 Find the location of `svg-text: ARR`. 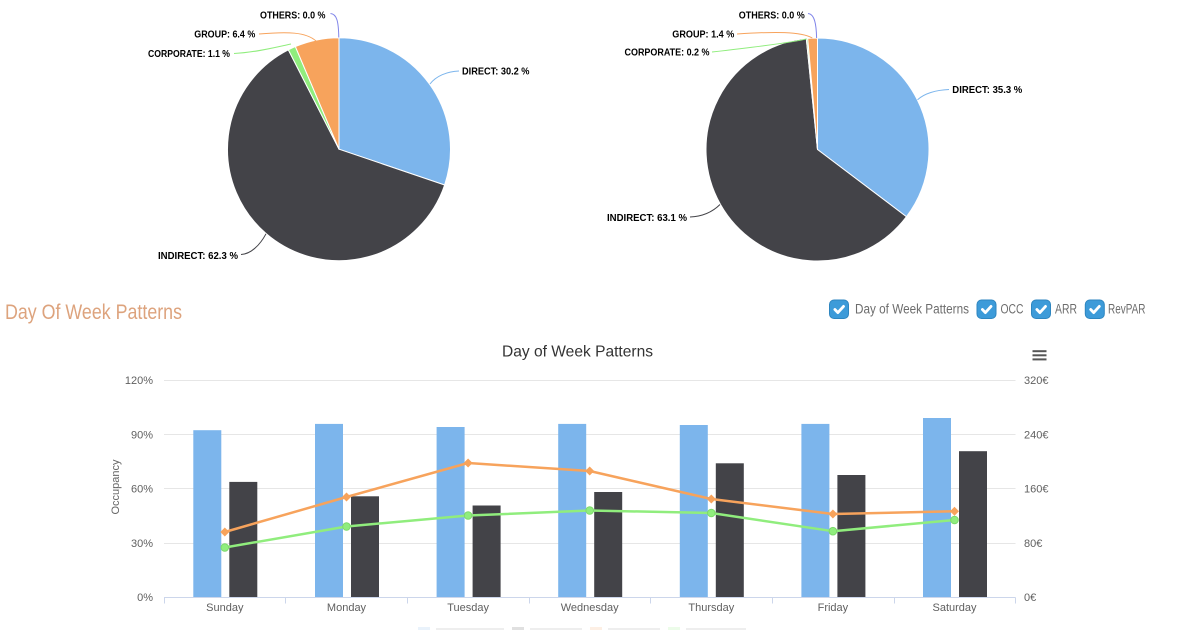

svg-text: ARR is located at coordinates (1066, 309).